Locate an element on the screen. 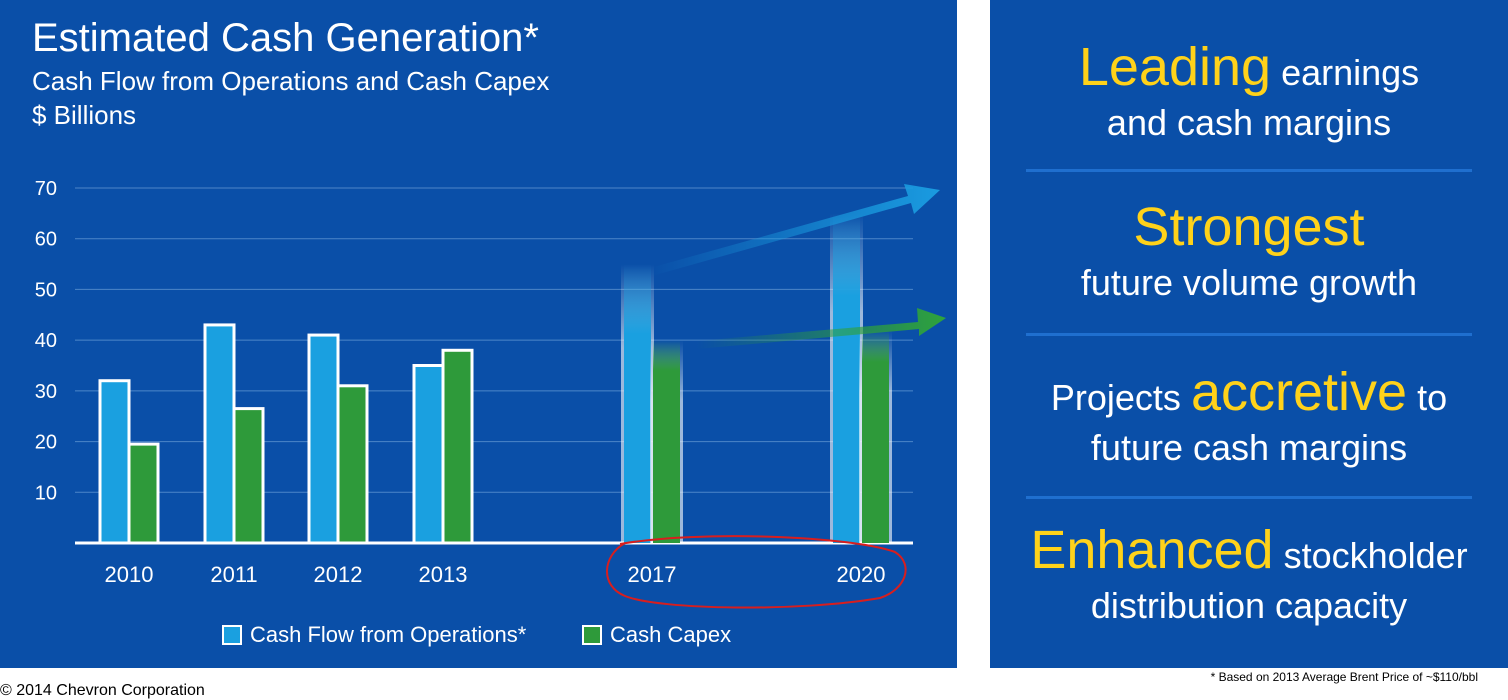  y-tick-label: 40 is located at coordinates (46, 341).